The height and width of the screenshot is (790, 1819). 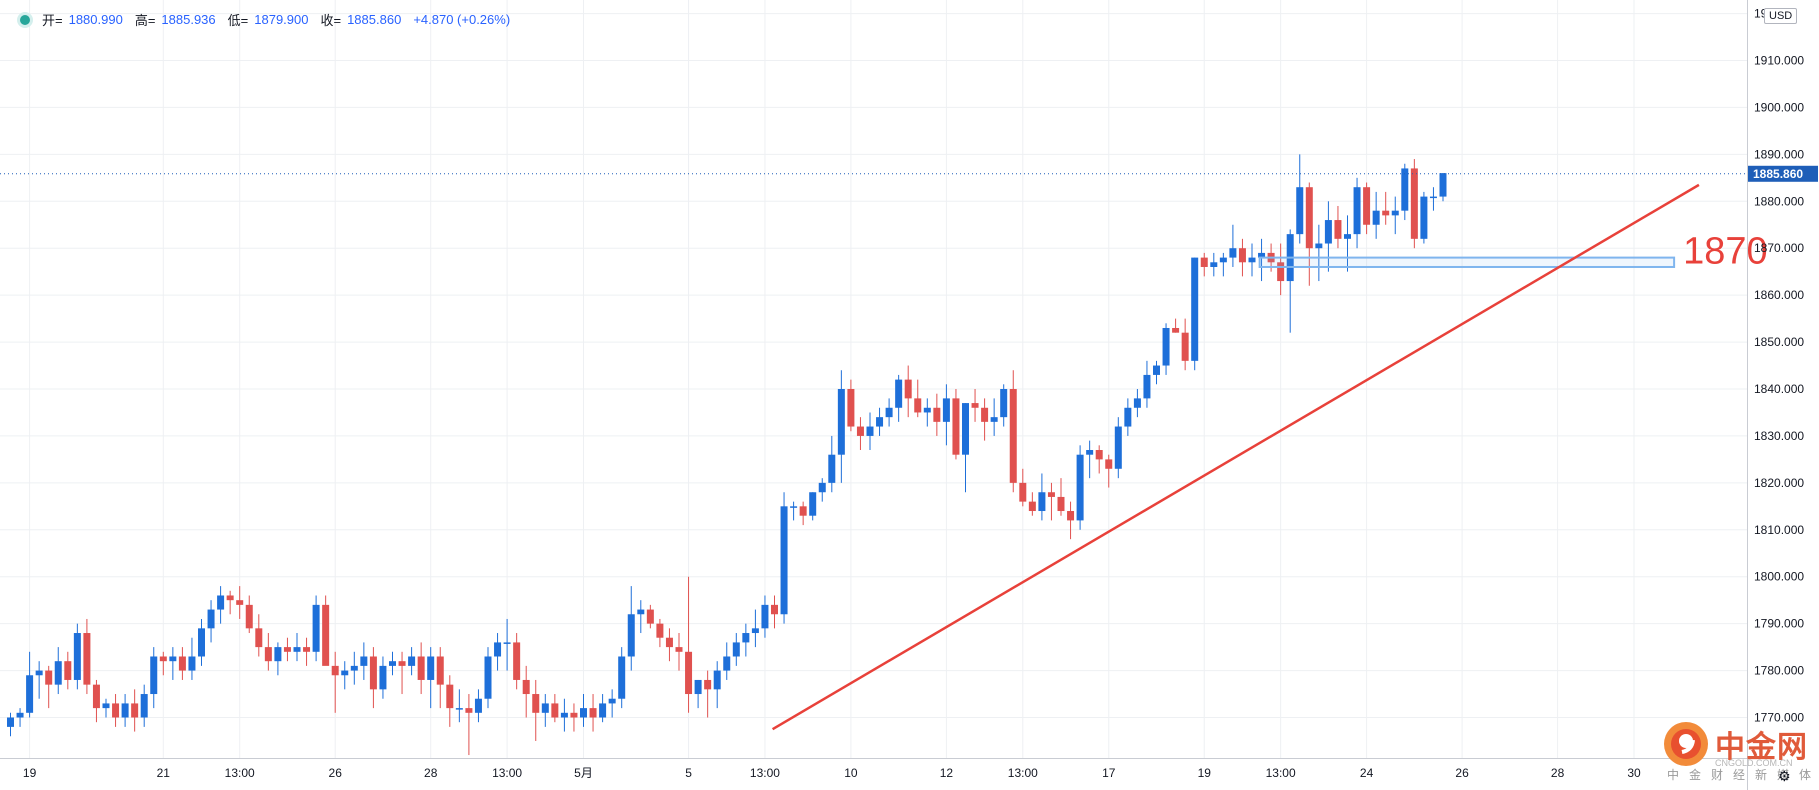 I want to click on settings-gear-icon: ⚙, so click(x=1784, y=776).